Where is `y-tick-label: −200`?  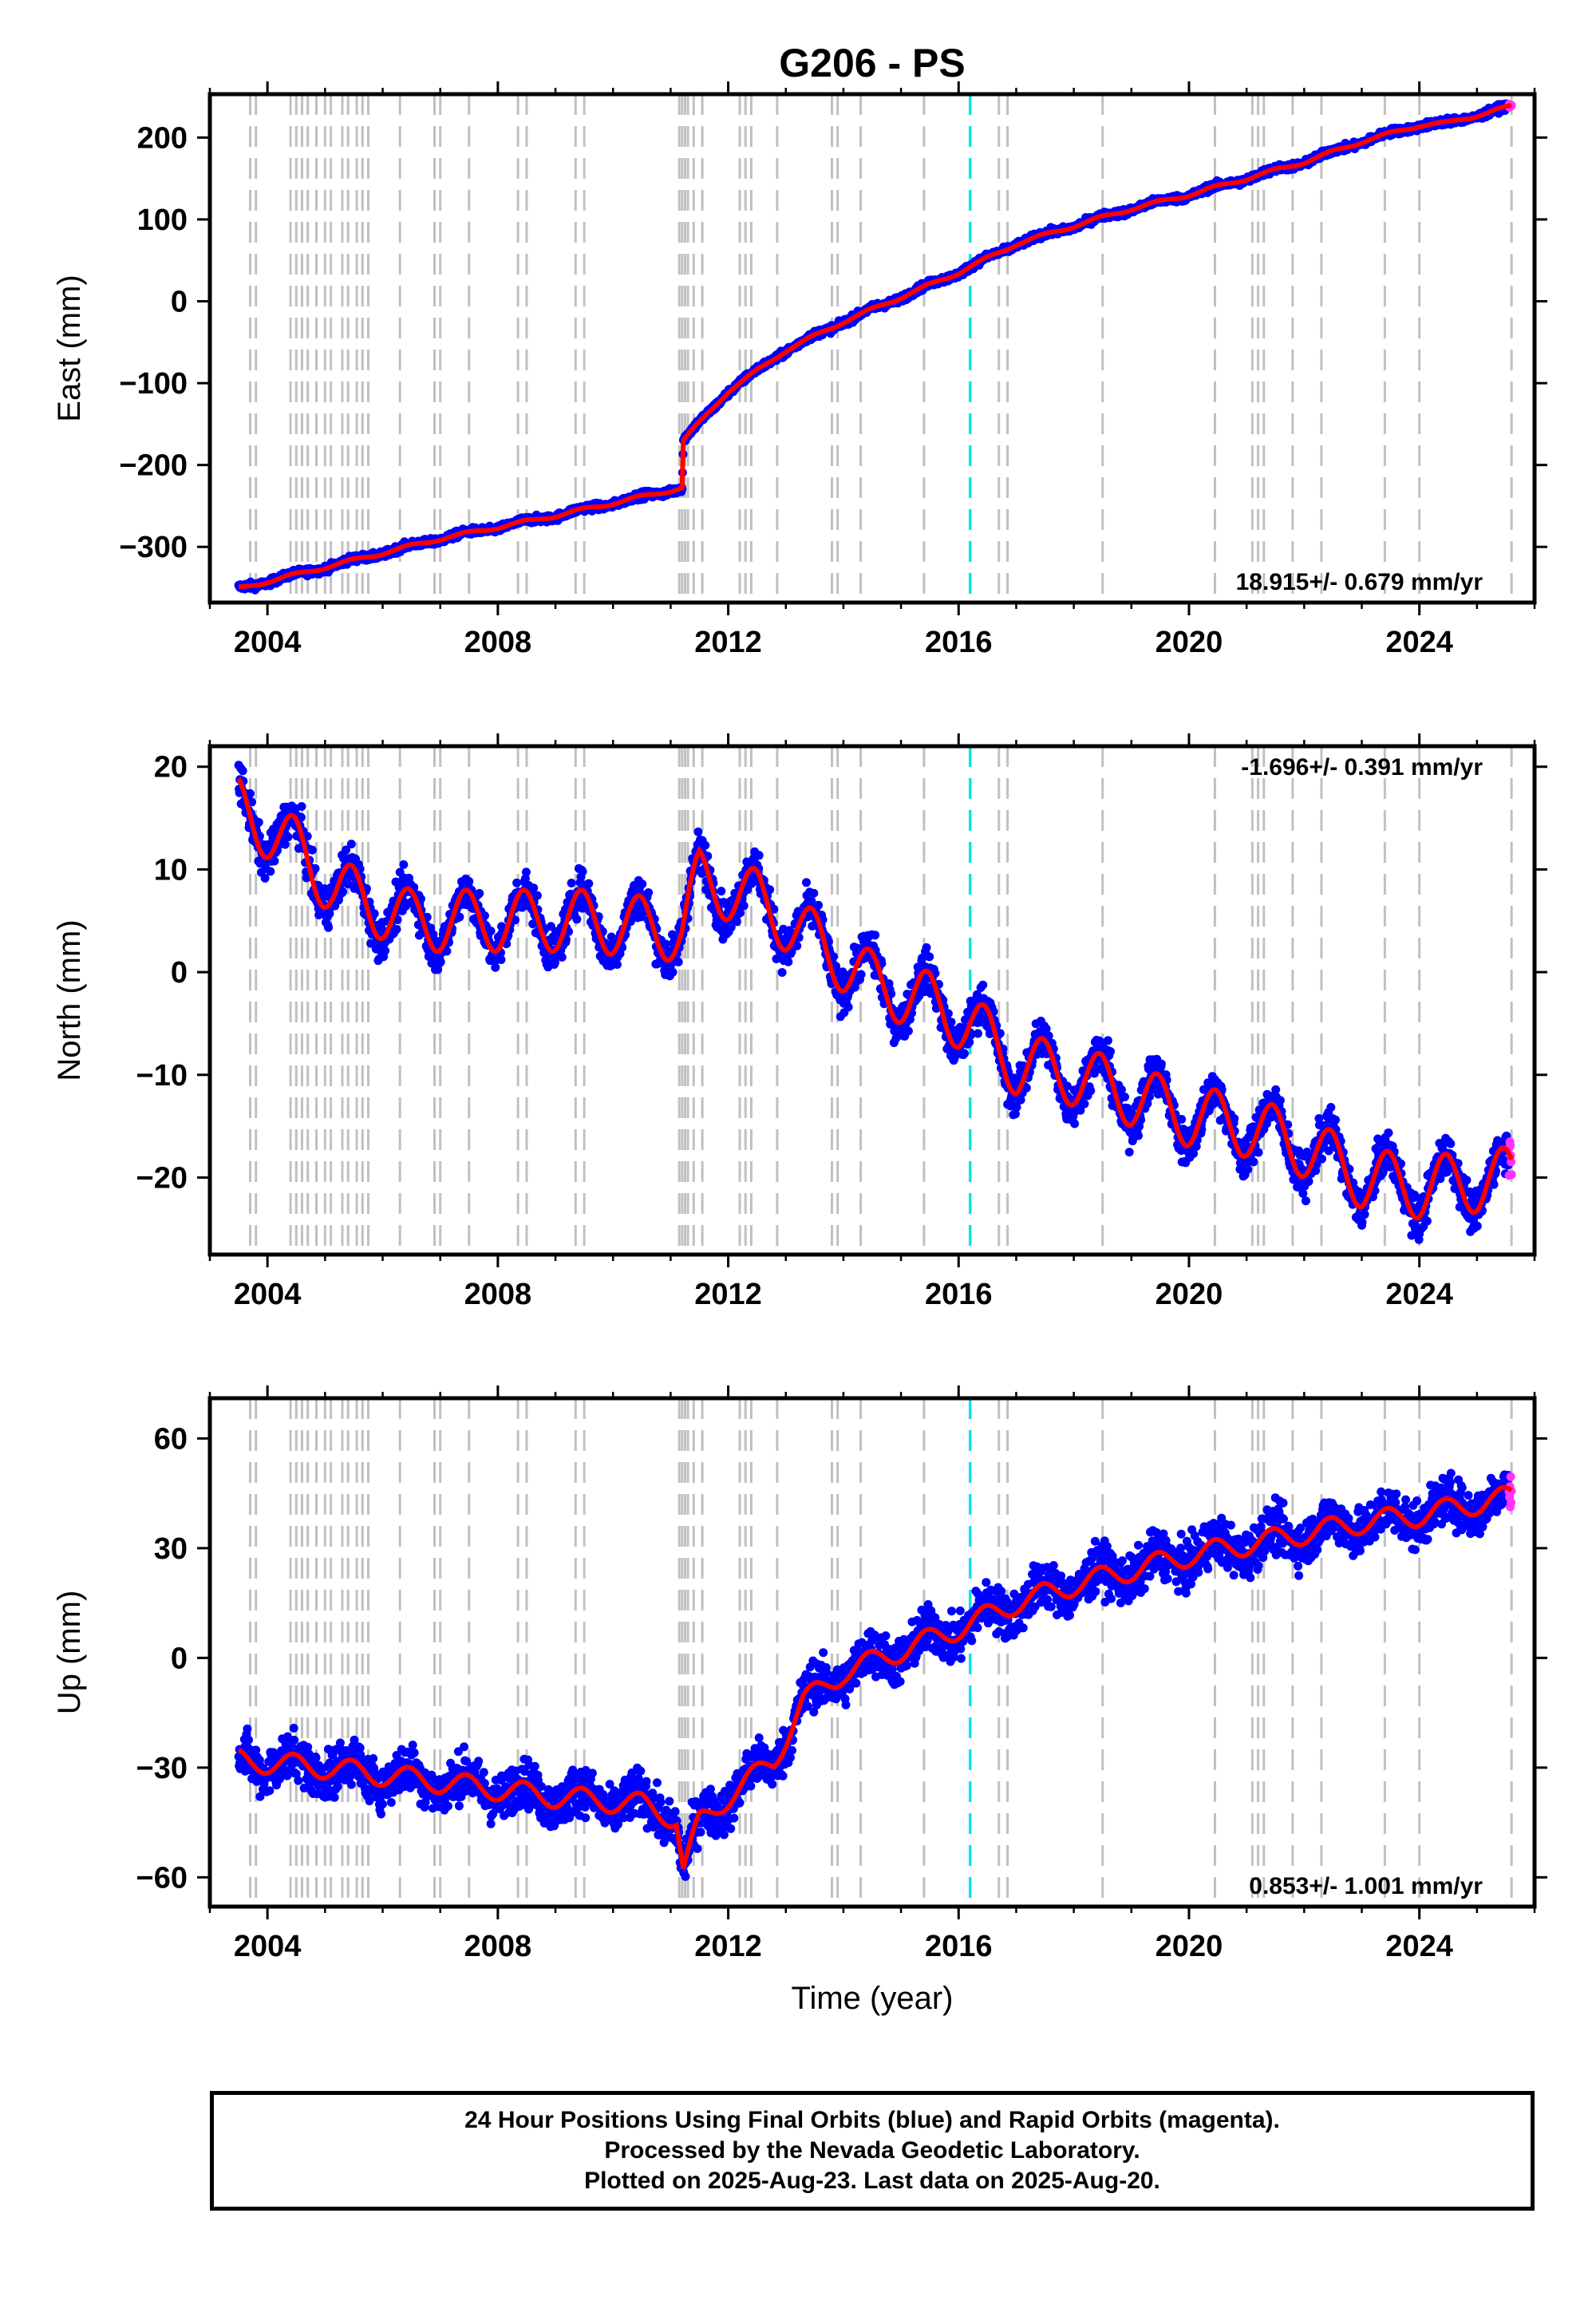 y-tick-label: −200 is located at coordinates (153, 466).